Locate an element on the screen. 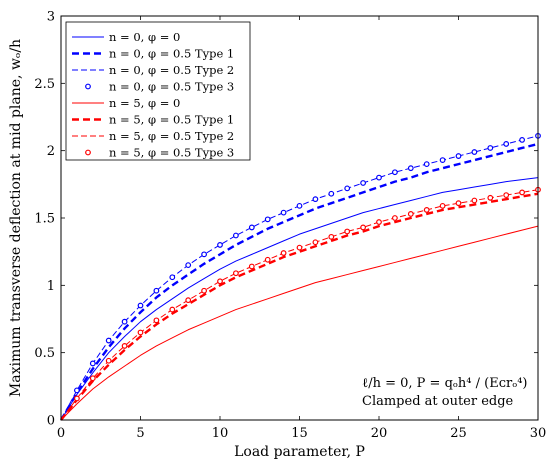 Image resolution: width=550 pixels, height=464 pixels. legend-item: n = 5, φ = 0.5 Type 2 is located at coordinates (153, 136).